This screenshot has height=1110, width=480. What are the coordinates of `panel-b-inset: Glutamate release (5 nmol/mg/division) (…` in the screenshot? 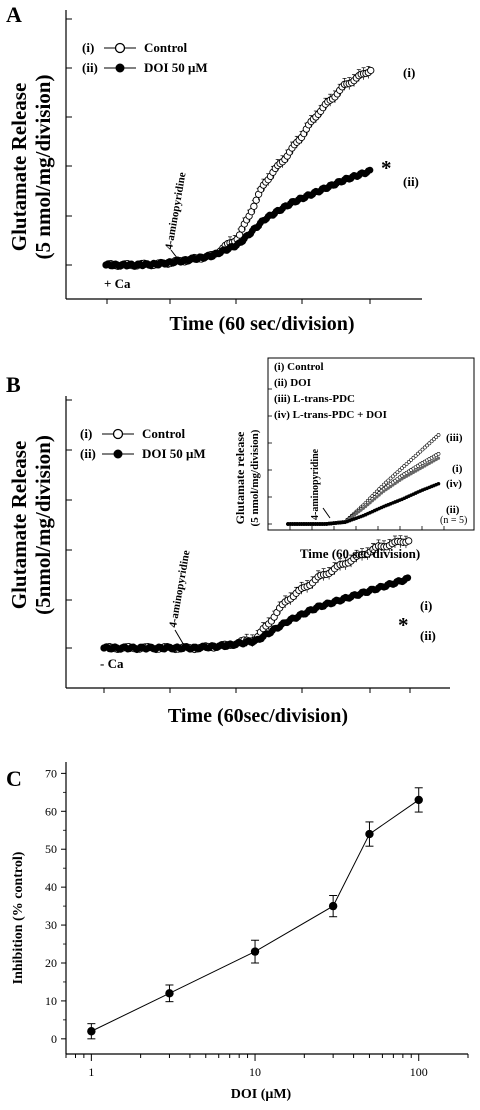 It's located at (354, 459).